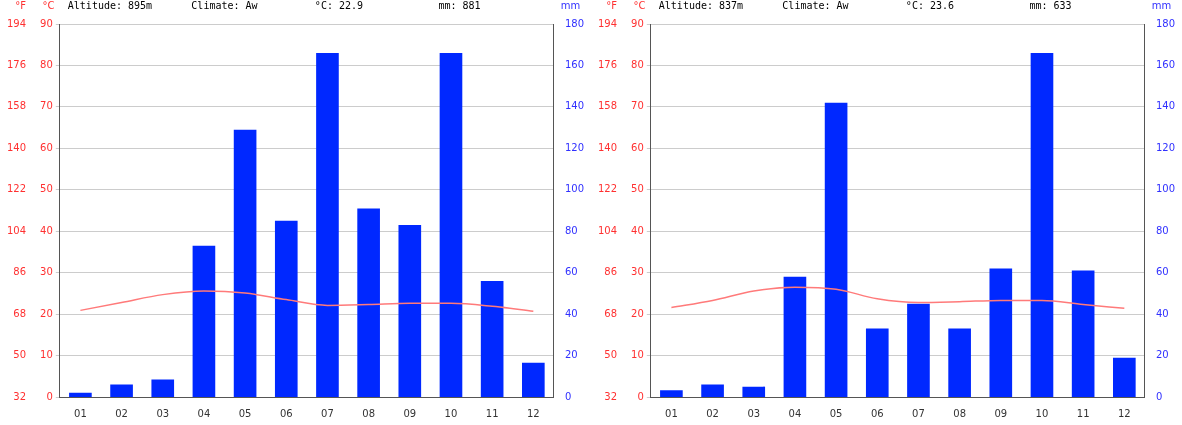 This screenshot has width=1182, height=425. What do you see at coordinates (339, 5) in the screenshot?
I see `text: °C: 22.9` at bounding box center [339, 5].